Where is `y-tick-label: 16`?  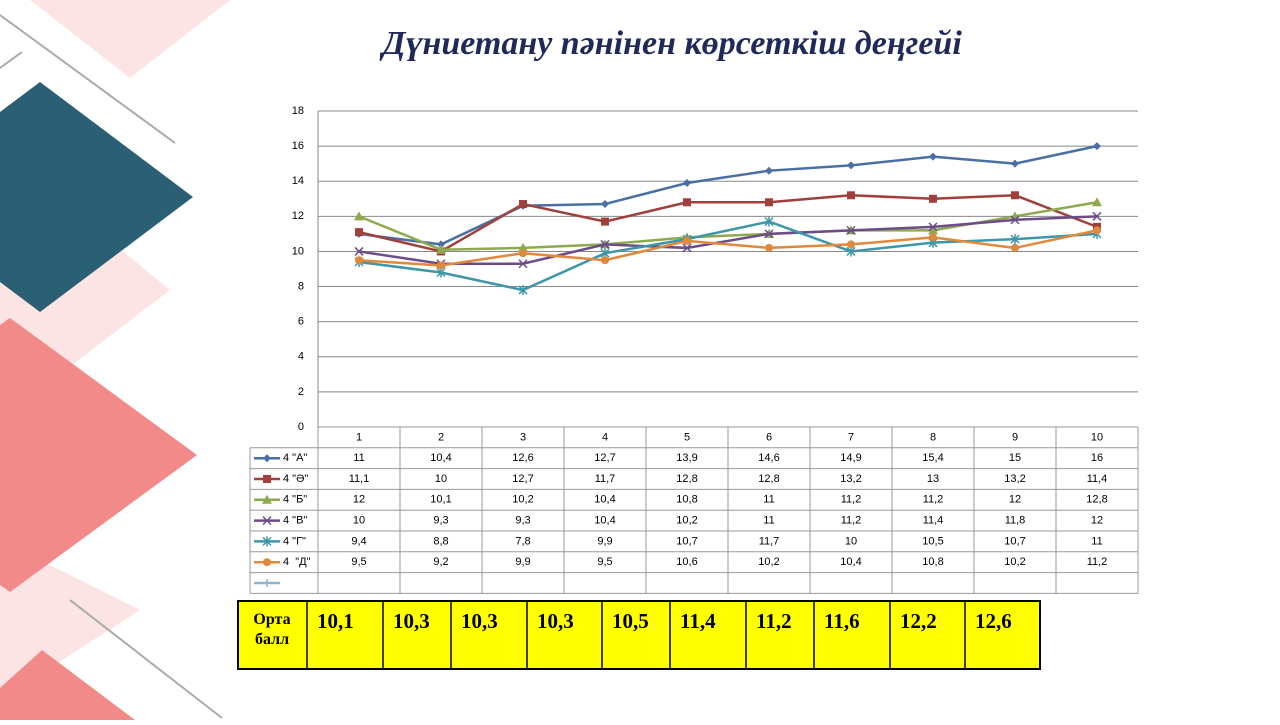 y-tick-label: 16 is located at coordinates (298, 146).